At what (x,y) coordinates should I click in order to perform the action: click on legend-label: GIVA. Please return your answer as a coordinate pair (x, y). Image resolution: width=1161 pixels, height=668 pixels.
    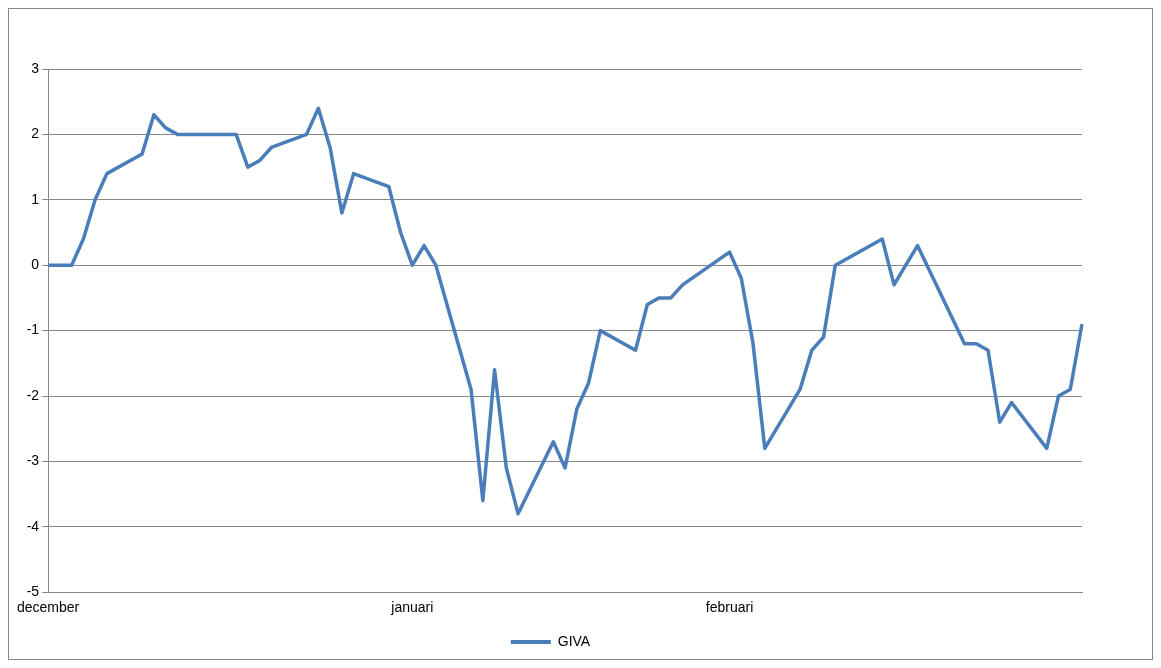
    Looking at the image, I should click on (574, 640).